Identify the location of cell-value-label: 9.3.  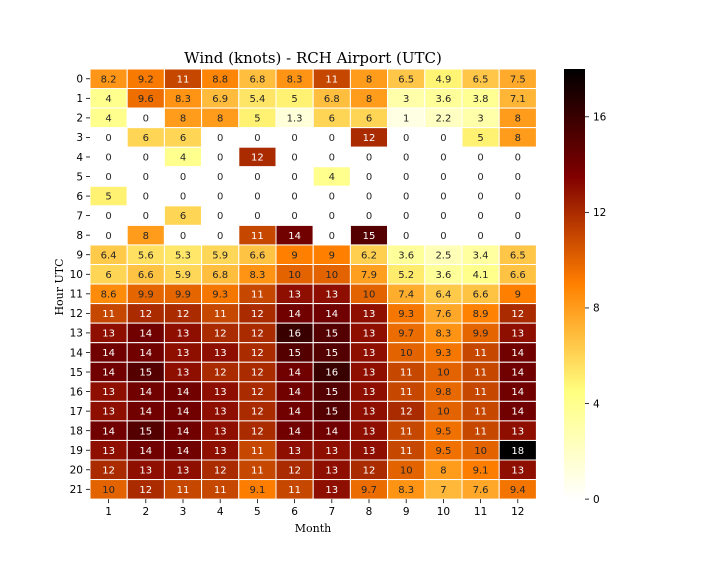
(443, 353).